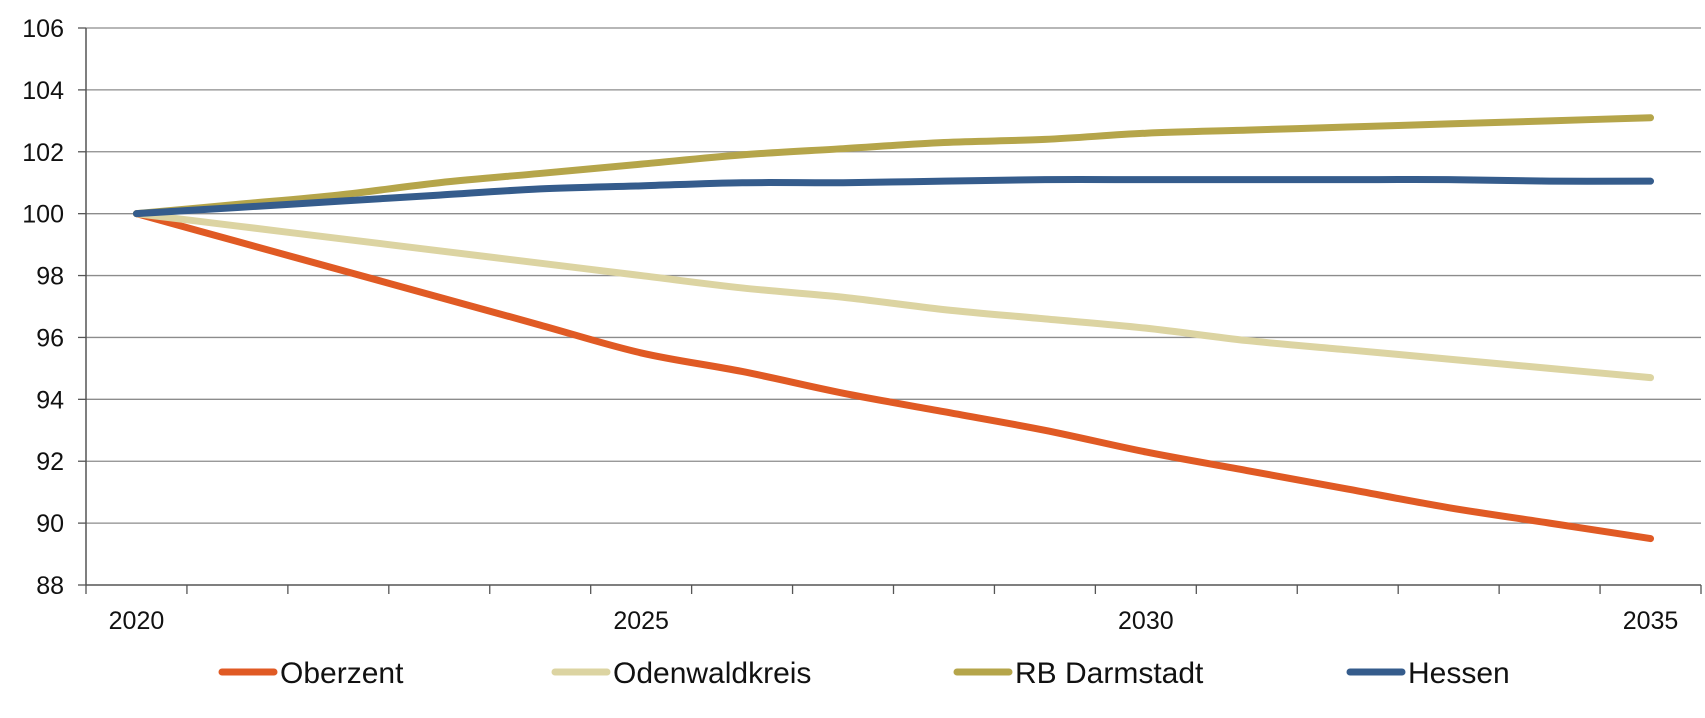 The width and height of the screenshot is (1705, 718). Describe the element at coordinates (43, 307) in the screenshot. I see `y-axis-tick-labels: 88 90 92 94 96 98 100 102 104 106` at that location.